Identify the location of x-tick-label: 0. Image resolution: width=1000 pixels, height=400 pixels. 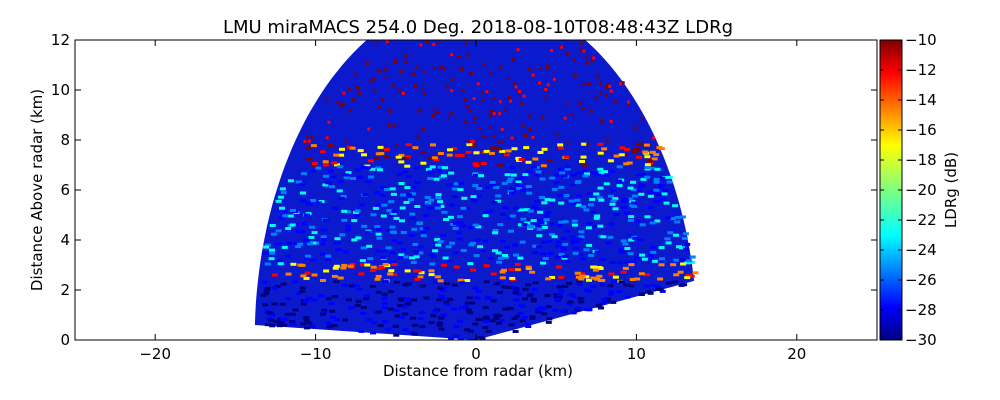
(476, 354).